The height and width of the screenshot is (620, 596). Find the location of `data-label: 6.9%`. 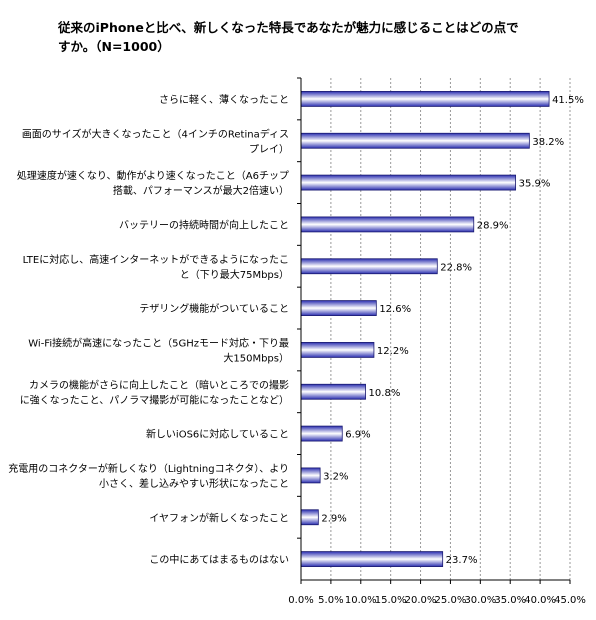

data-label: 6.9% is located at coordinates (357, 435).